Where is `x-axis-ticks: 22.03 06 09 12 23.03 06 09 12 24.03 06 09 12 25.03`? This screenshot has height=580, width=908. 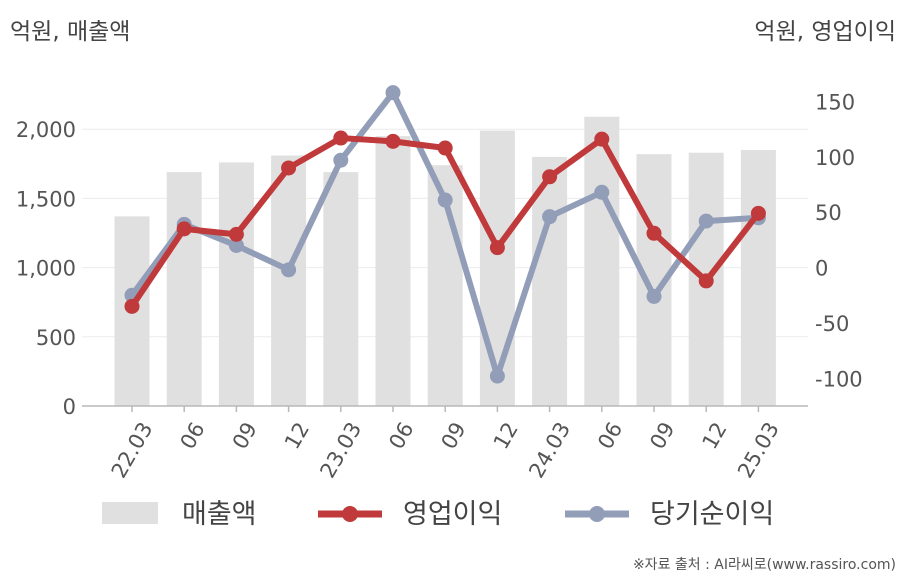
x-axis-ticks: 22.03 06 09 12 23.03 06 09 12 24.03 06 09 12 25.03 is located at coordinates (445, 450).